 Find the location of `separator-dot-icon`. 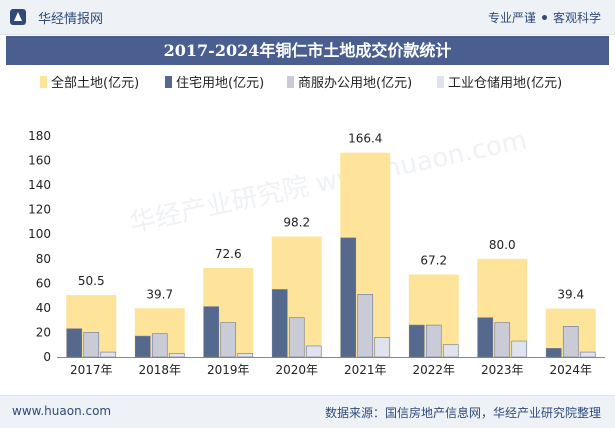

separator-dot-icon is located at coordinates (544, 17).